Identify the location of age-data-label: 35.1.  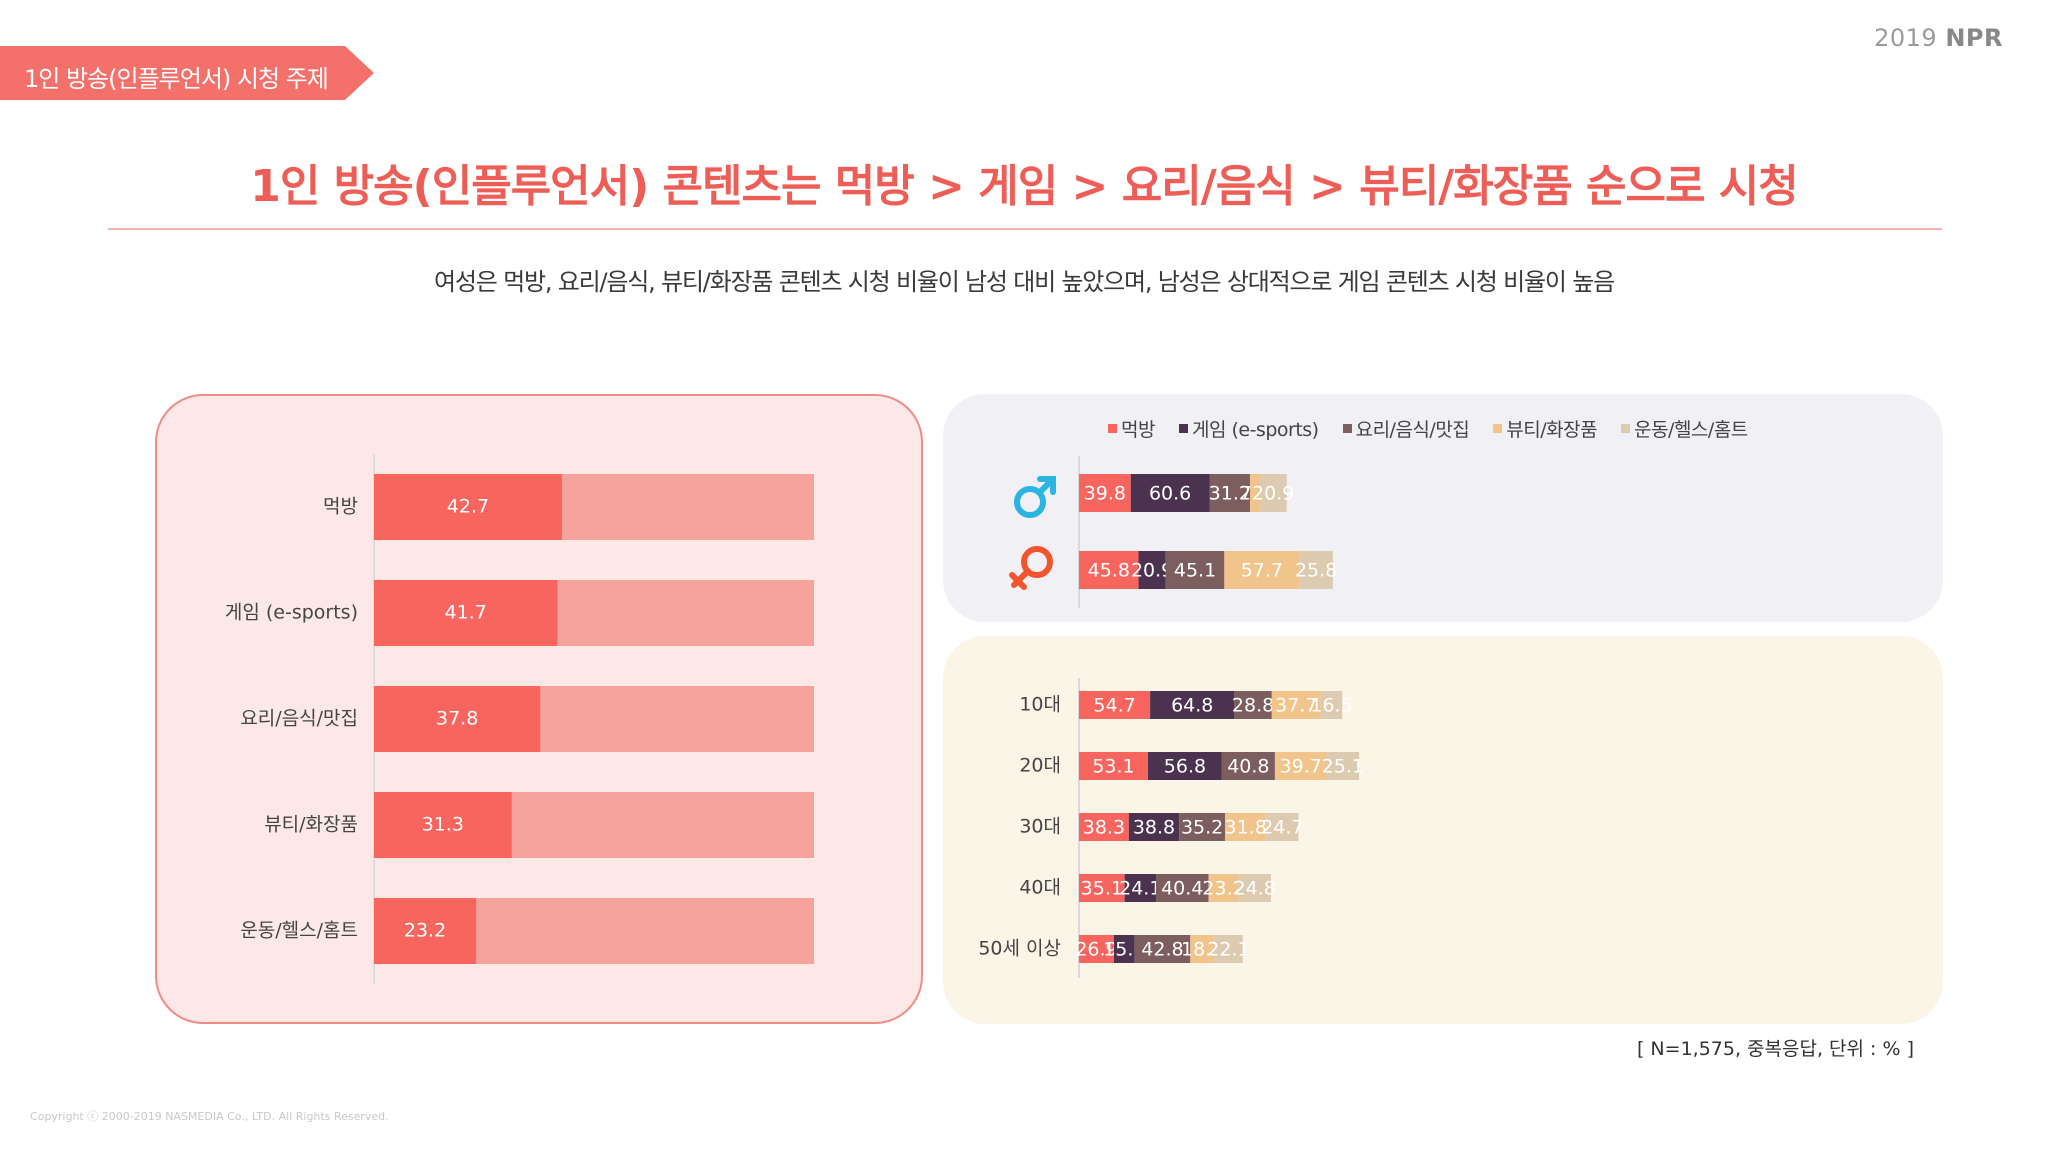
(1102, 889).